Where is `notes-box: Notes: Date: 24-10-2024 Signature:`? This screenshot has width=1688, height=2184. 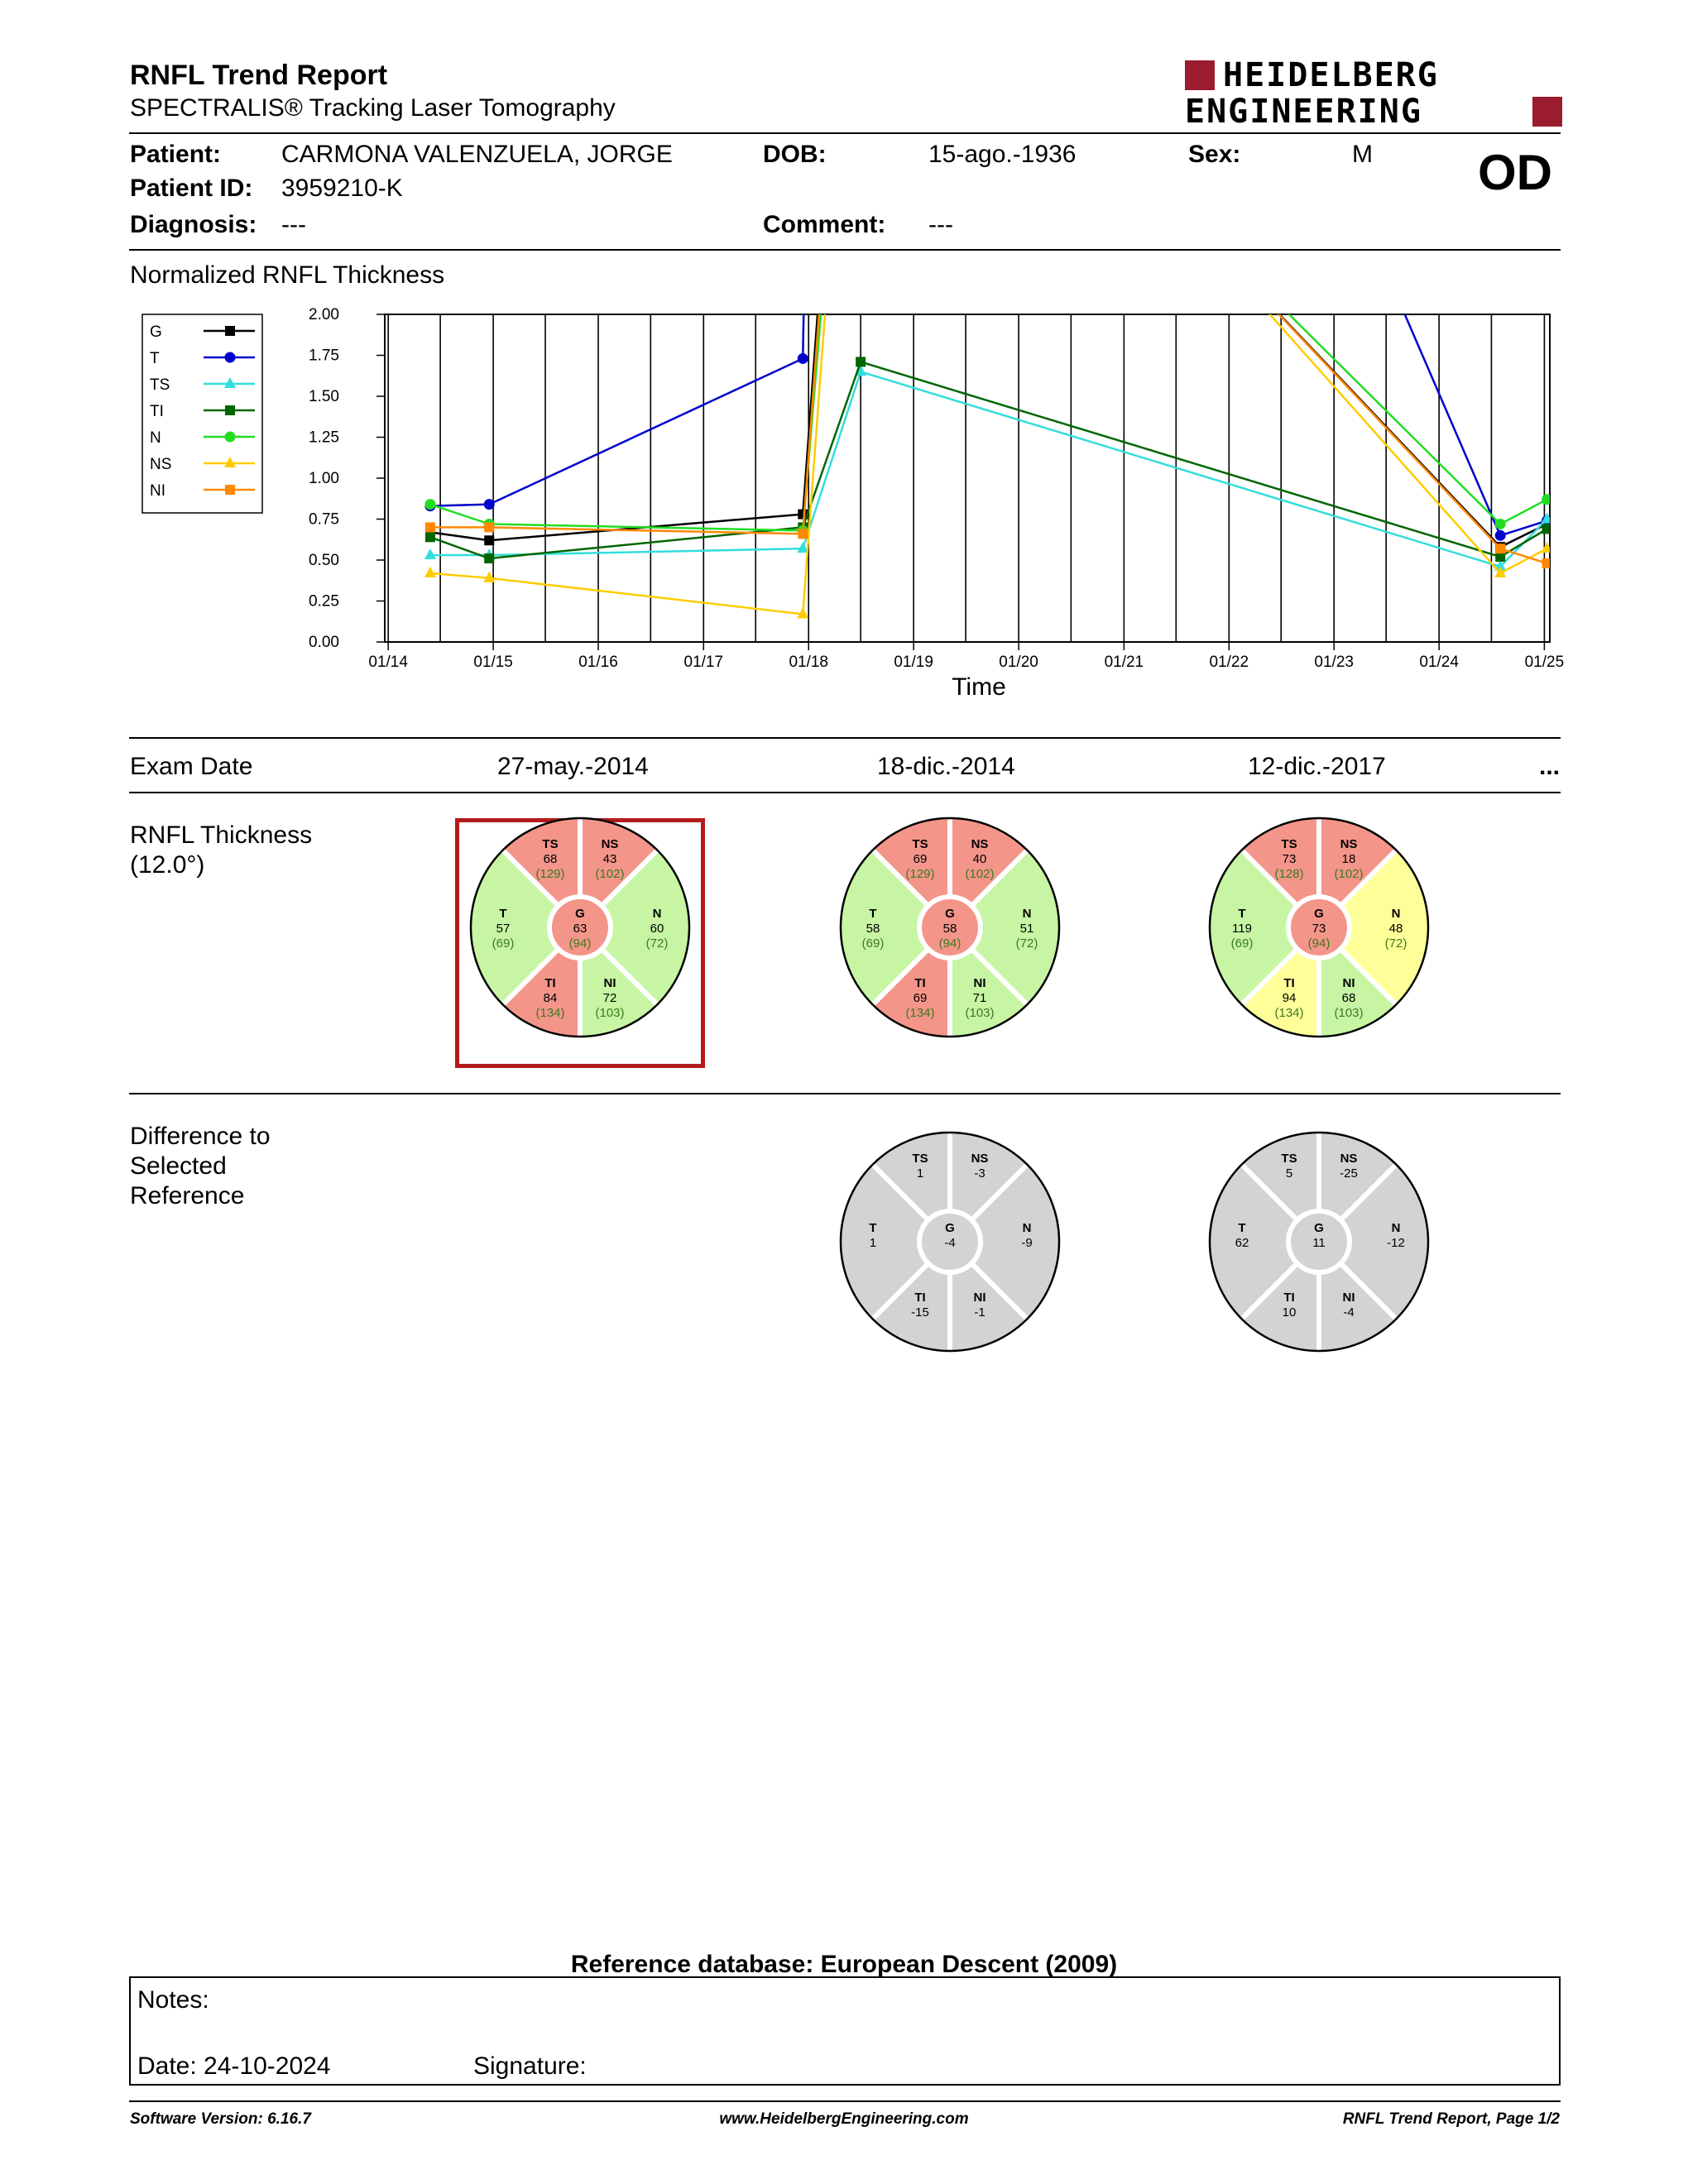 notes-box: Notes: Date: 24-10-2024 Signature: is located at coordinates (845, 2031).